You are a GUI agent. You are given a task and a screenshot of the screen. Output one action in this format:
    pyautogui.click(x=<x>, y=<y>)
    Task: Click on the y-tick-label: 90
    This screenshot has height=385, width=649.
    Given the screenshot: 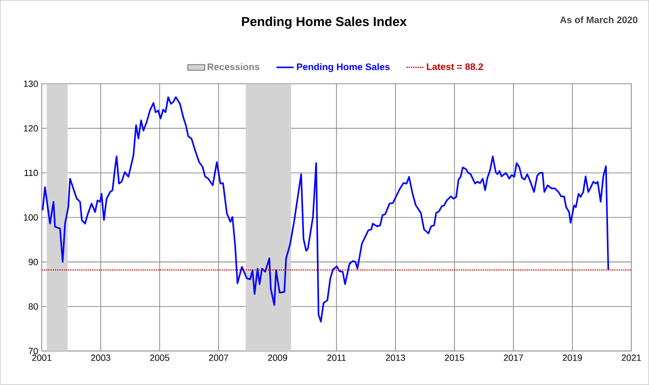 What is the action you would take?
    pyautogui.click(x=33, y=262)
    